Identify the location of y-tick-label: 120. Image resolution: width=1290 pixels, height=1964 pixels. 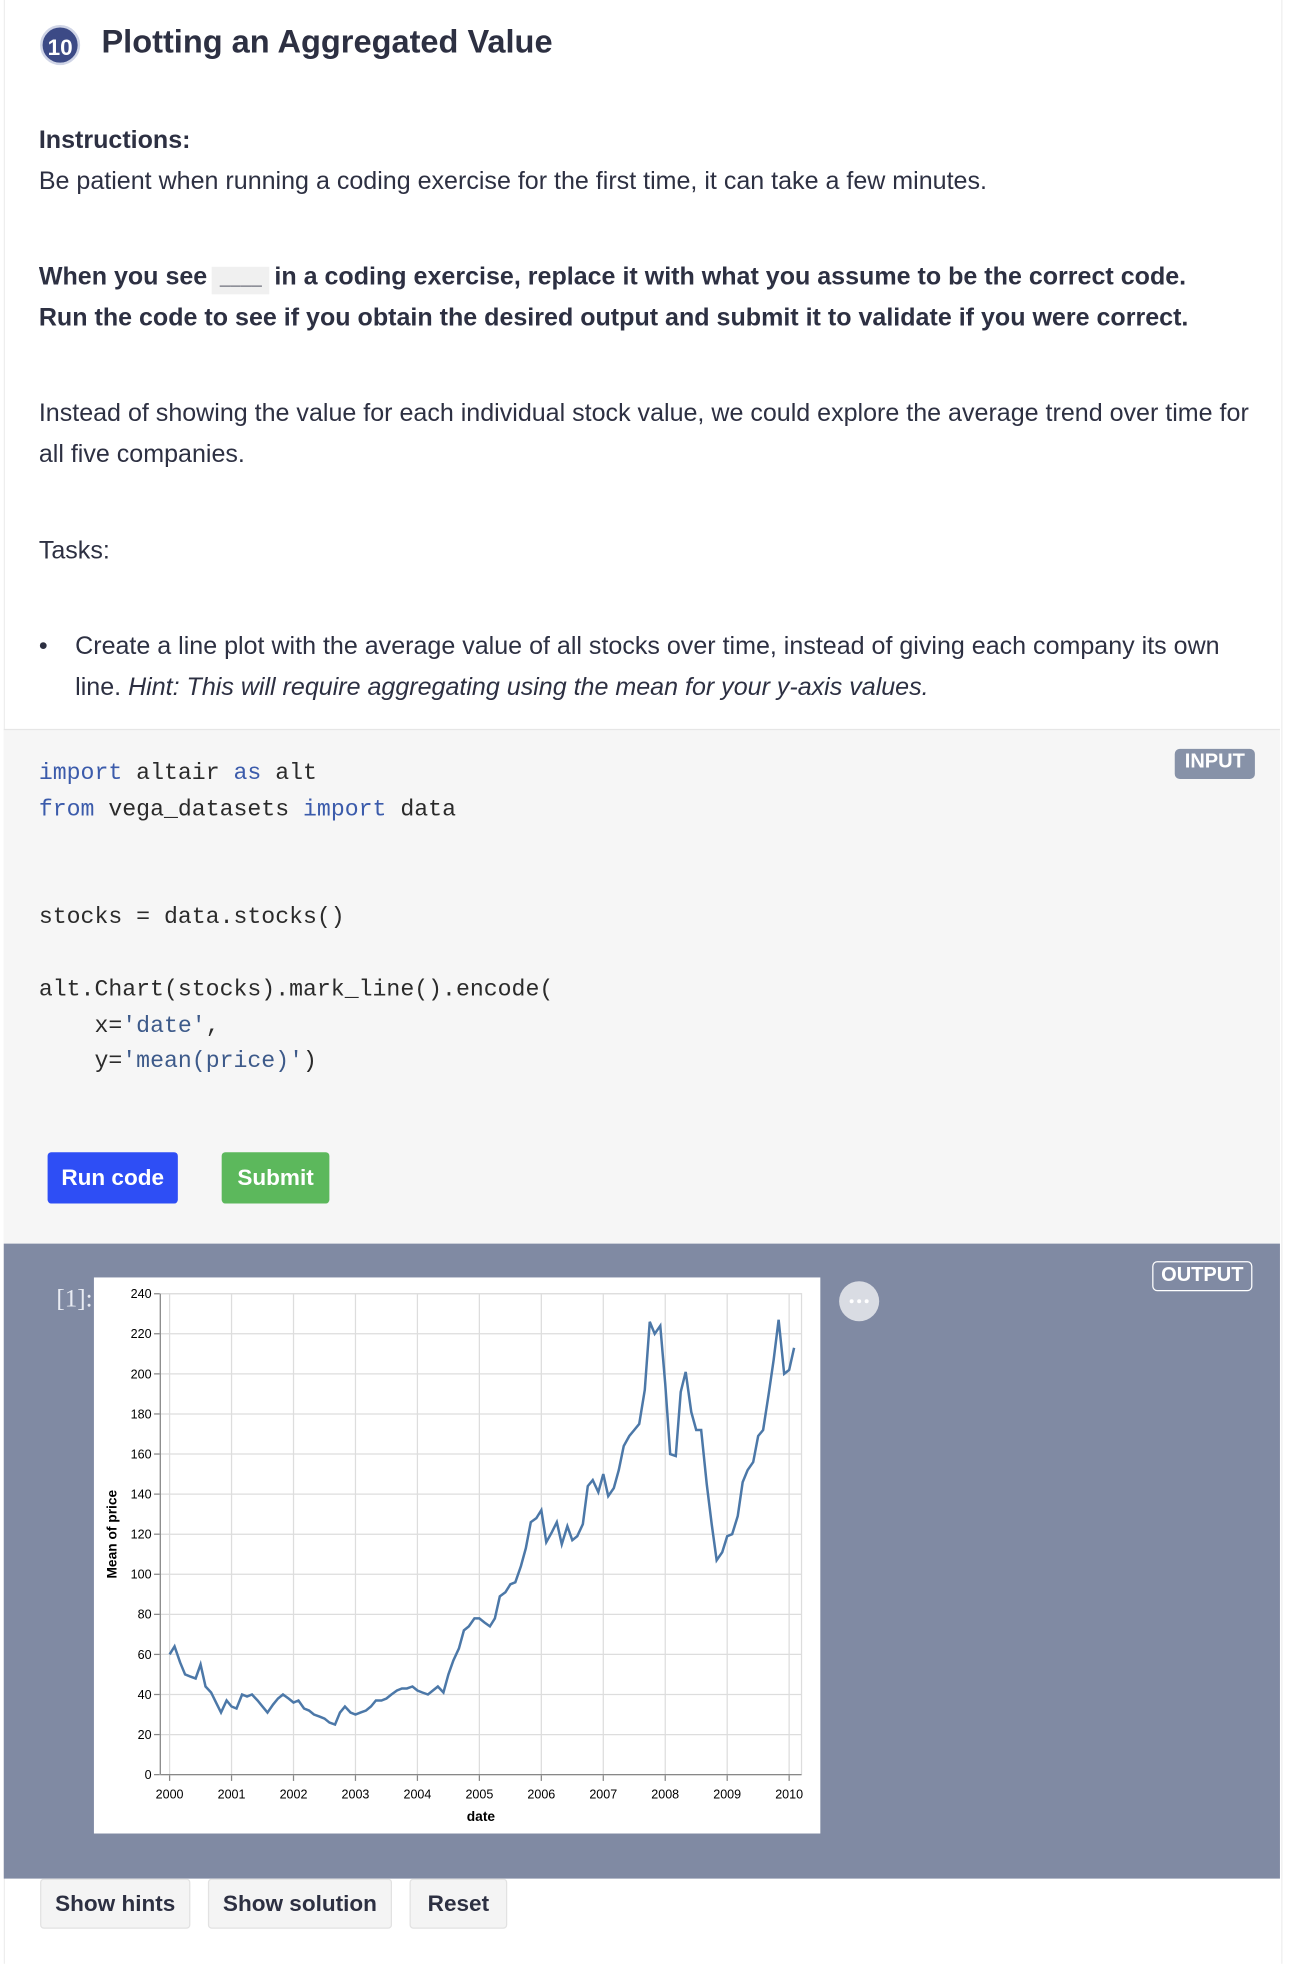
(141, 1535).